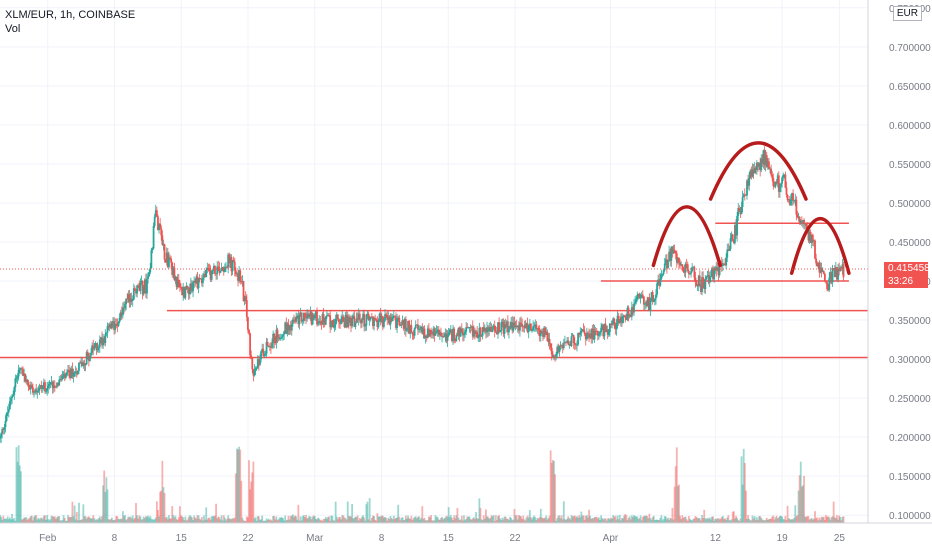 Image resolution: width=932 pixels, height=555 pixels. Describe the element at coordinates (13, 29) in the screenshot. I see `volume-indicator-label: Vol` at that location.